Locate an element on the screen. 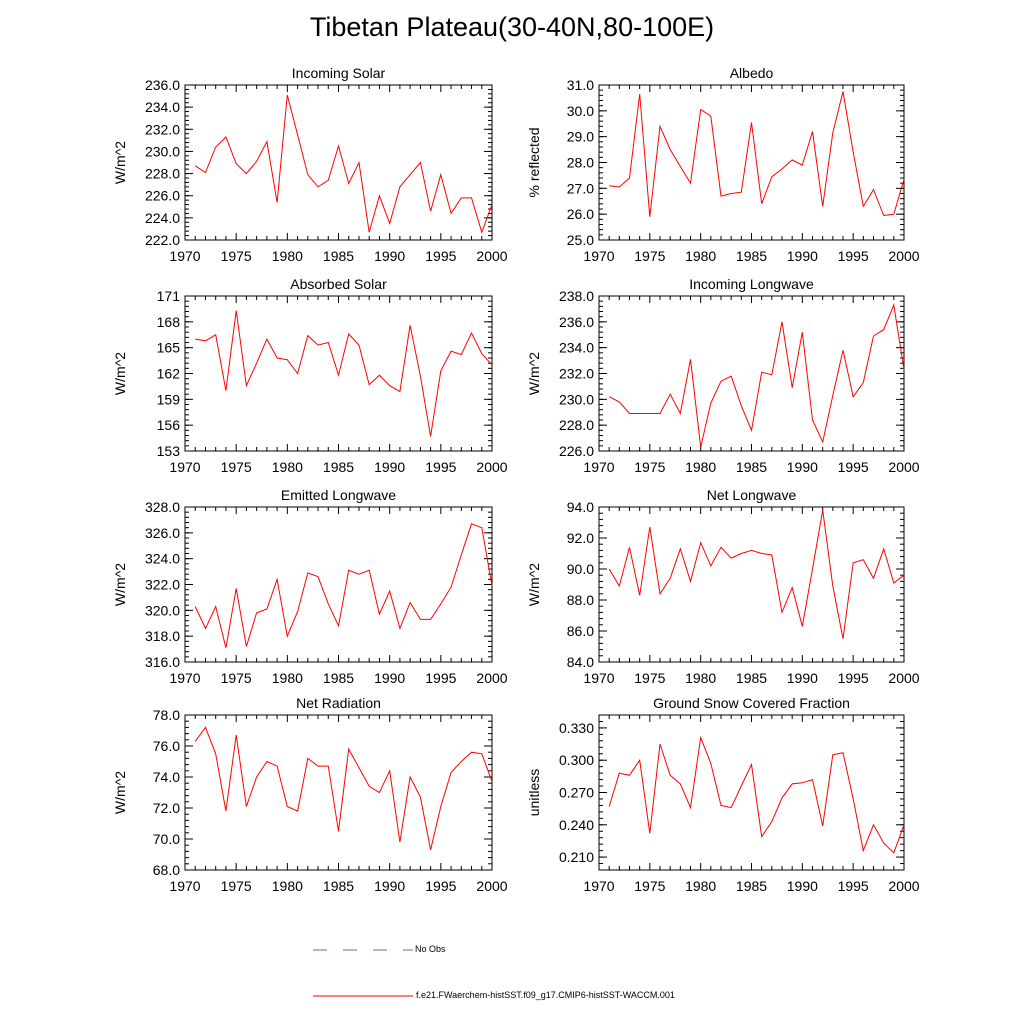  y-tick-label: 320.0 is located at coordinates (162, 610).